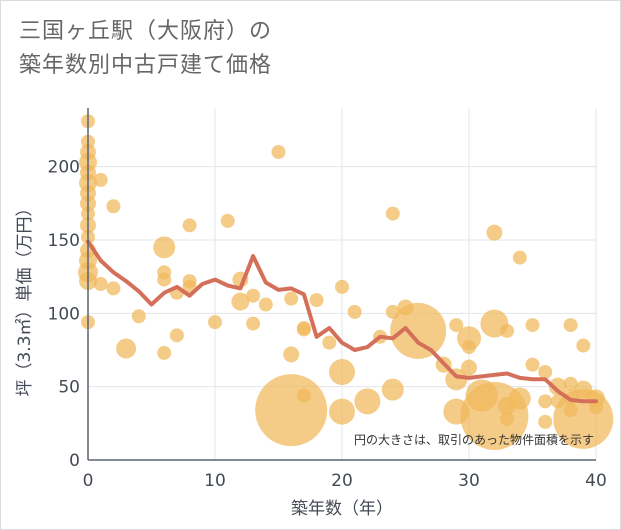 The image size is (621, 530). I want to click on y-tick-label: 200, so click(64, 168).